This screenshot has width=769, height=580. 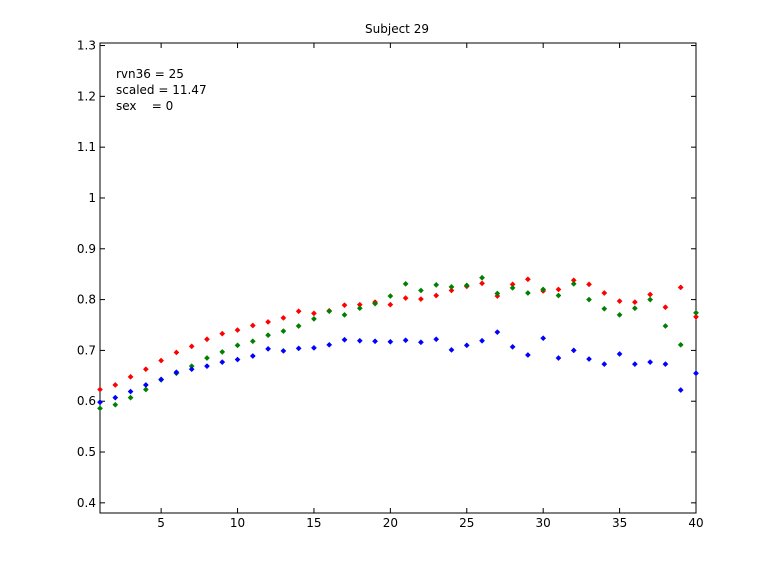 What do you see at coordinates (619, 523) in the screenshot?
I see `x-tick-label: 35` at bounding box center [619, 523].